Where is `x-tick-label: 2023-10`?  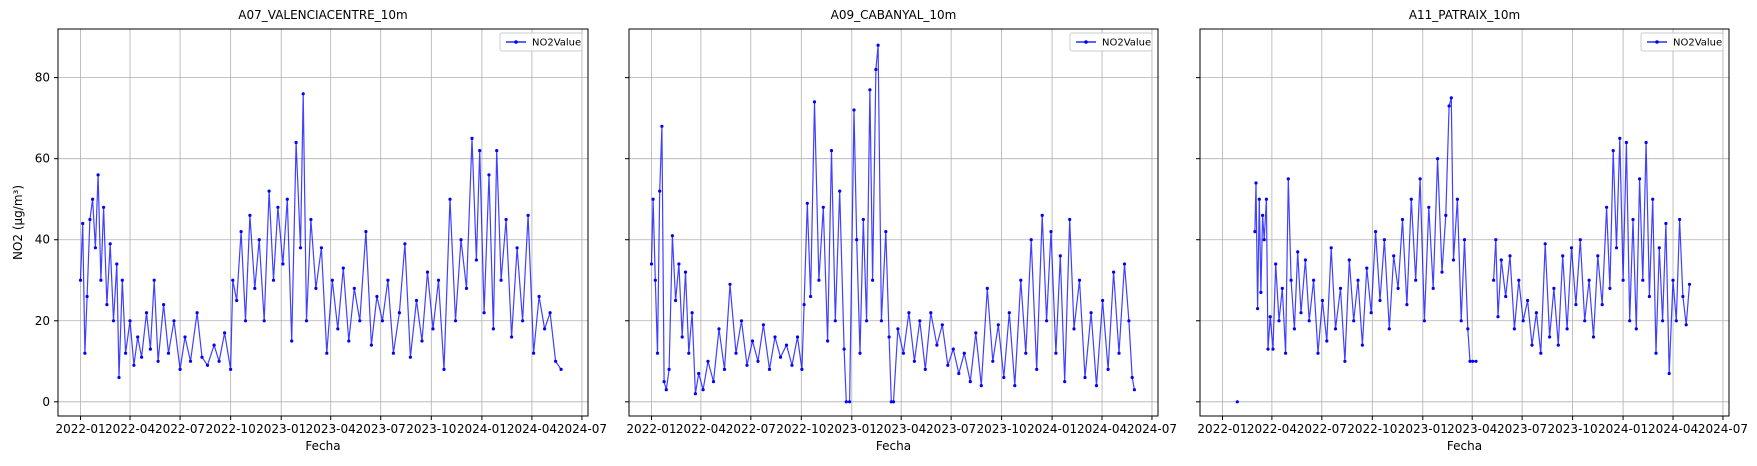
x-tick-label: 2023-10 is located at coordinates (1573, 429).